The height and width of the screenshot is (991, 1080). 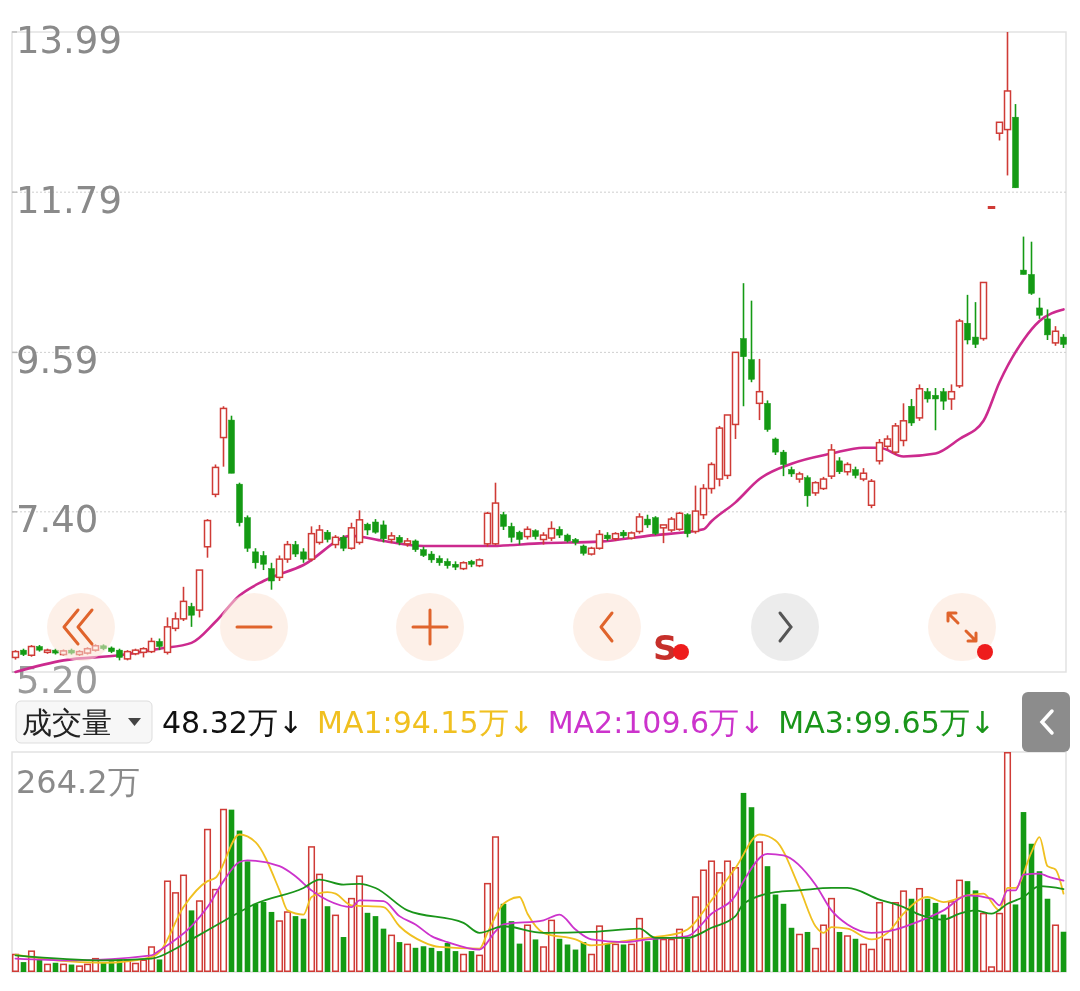 What do you see at coordinates (69, 200) in the screenshot?
I see `y-tick-label: 11.79` at bounding box center [69, 200].